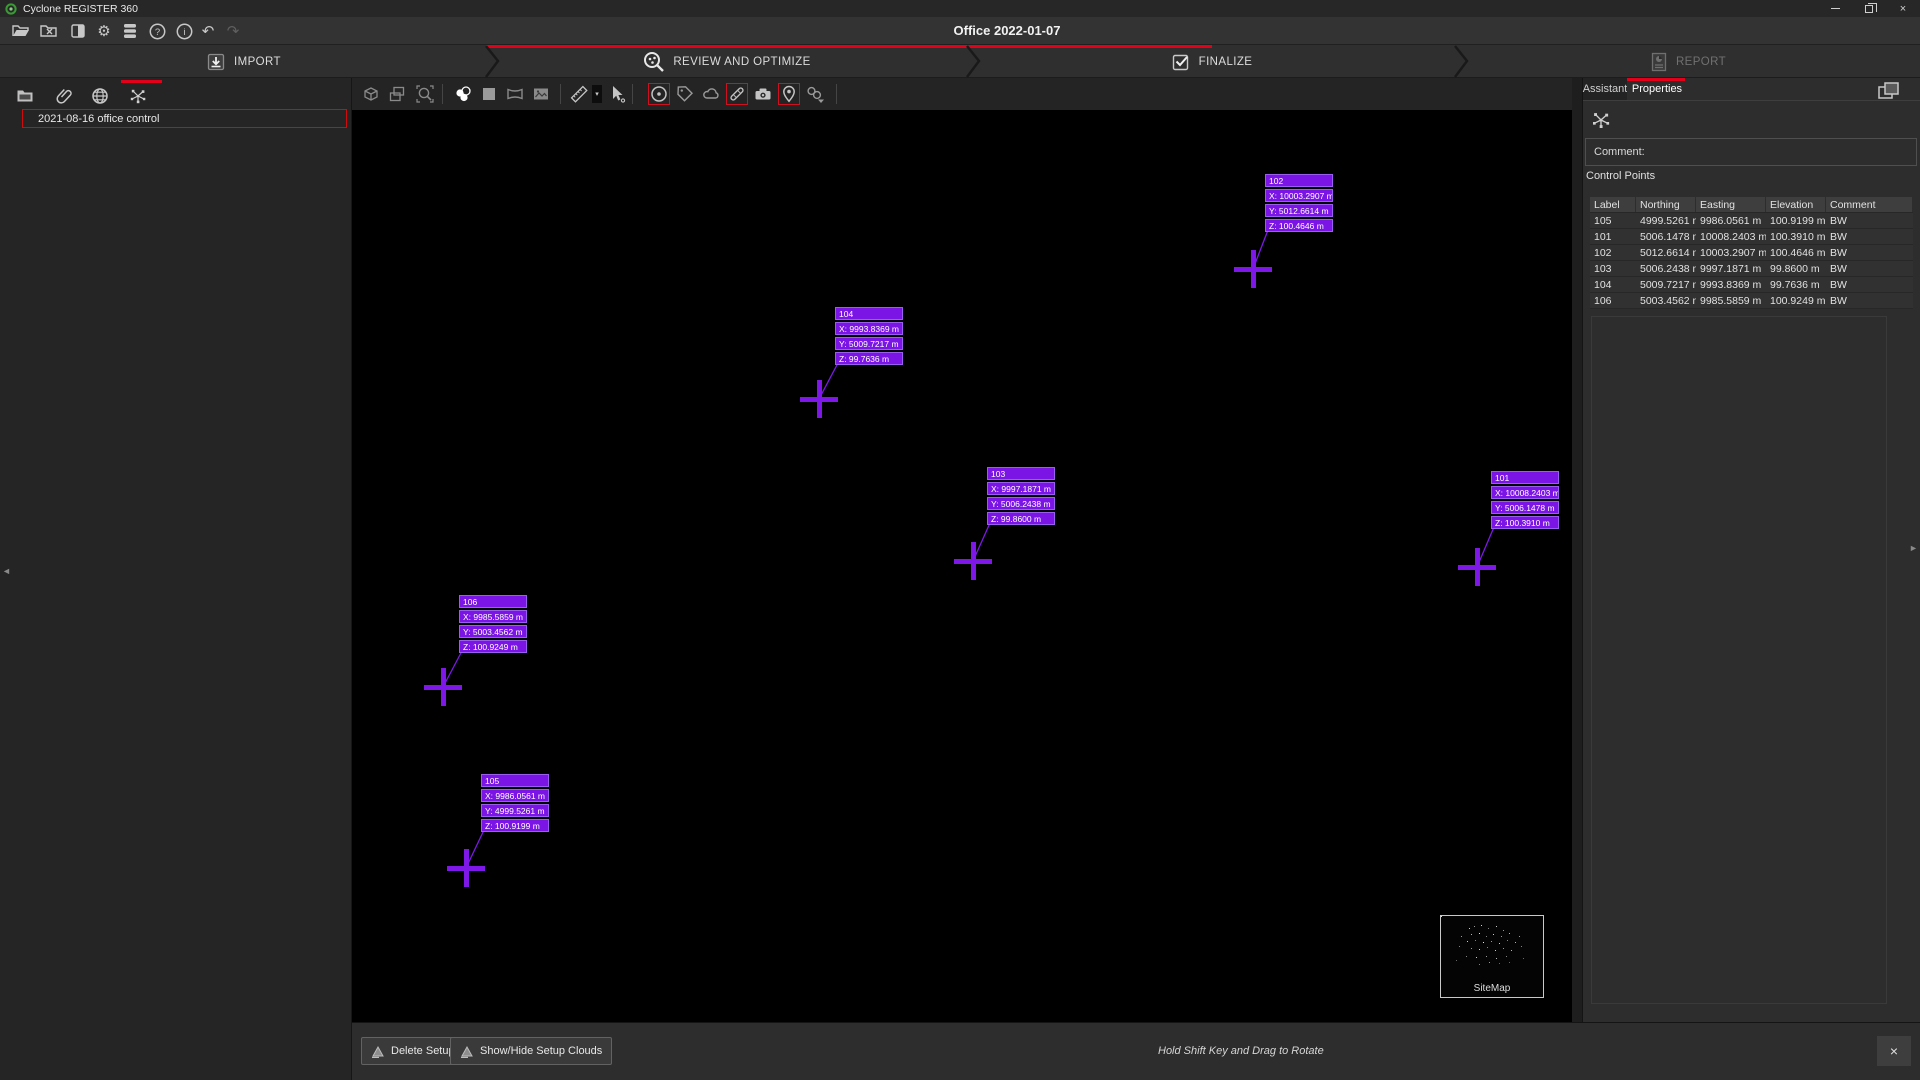 Image resolution: width=1920 pixels, height=1080 pixels. Describe the element at coordinates (243, 61) in the screenshot. I see `tab-import: IMPORT` at that location.